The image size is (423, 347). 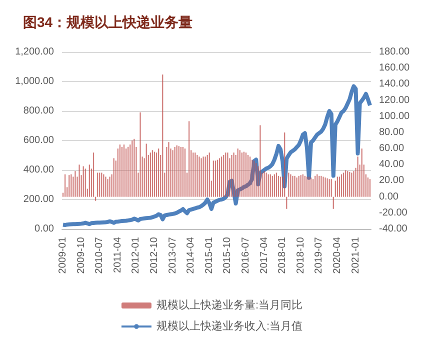 What do you see at coordinates (209, 255) in the screenshot?
I see `x-tick-label: 2015-01` at bounding box center [209, 255].